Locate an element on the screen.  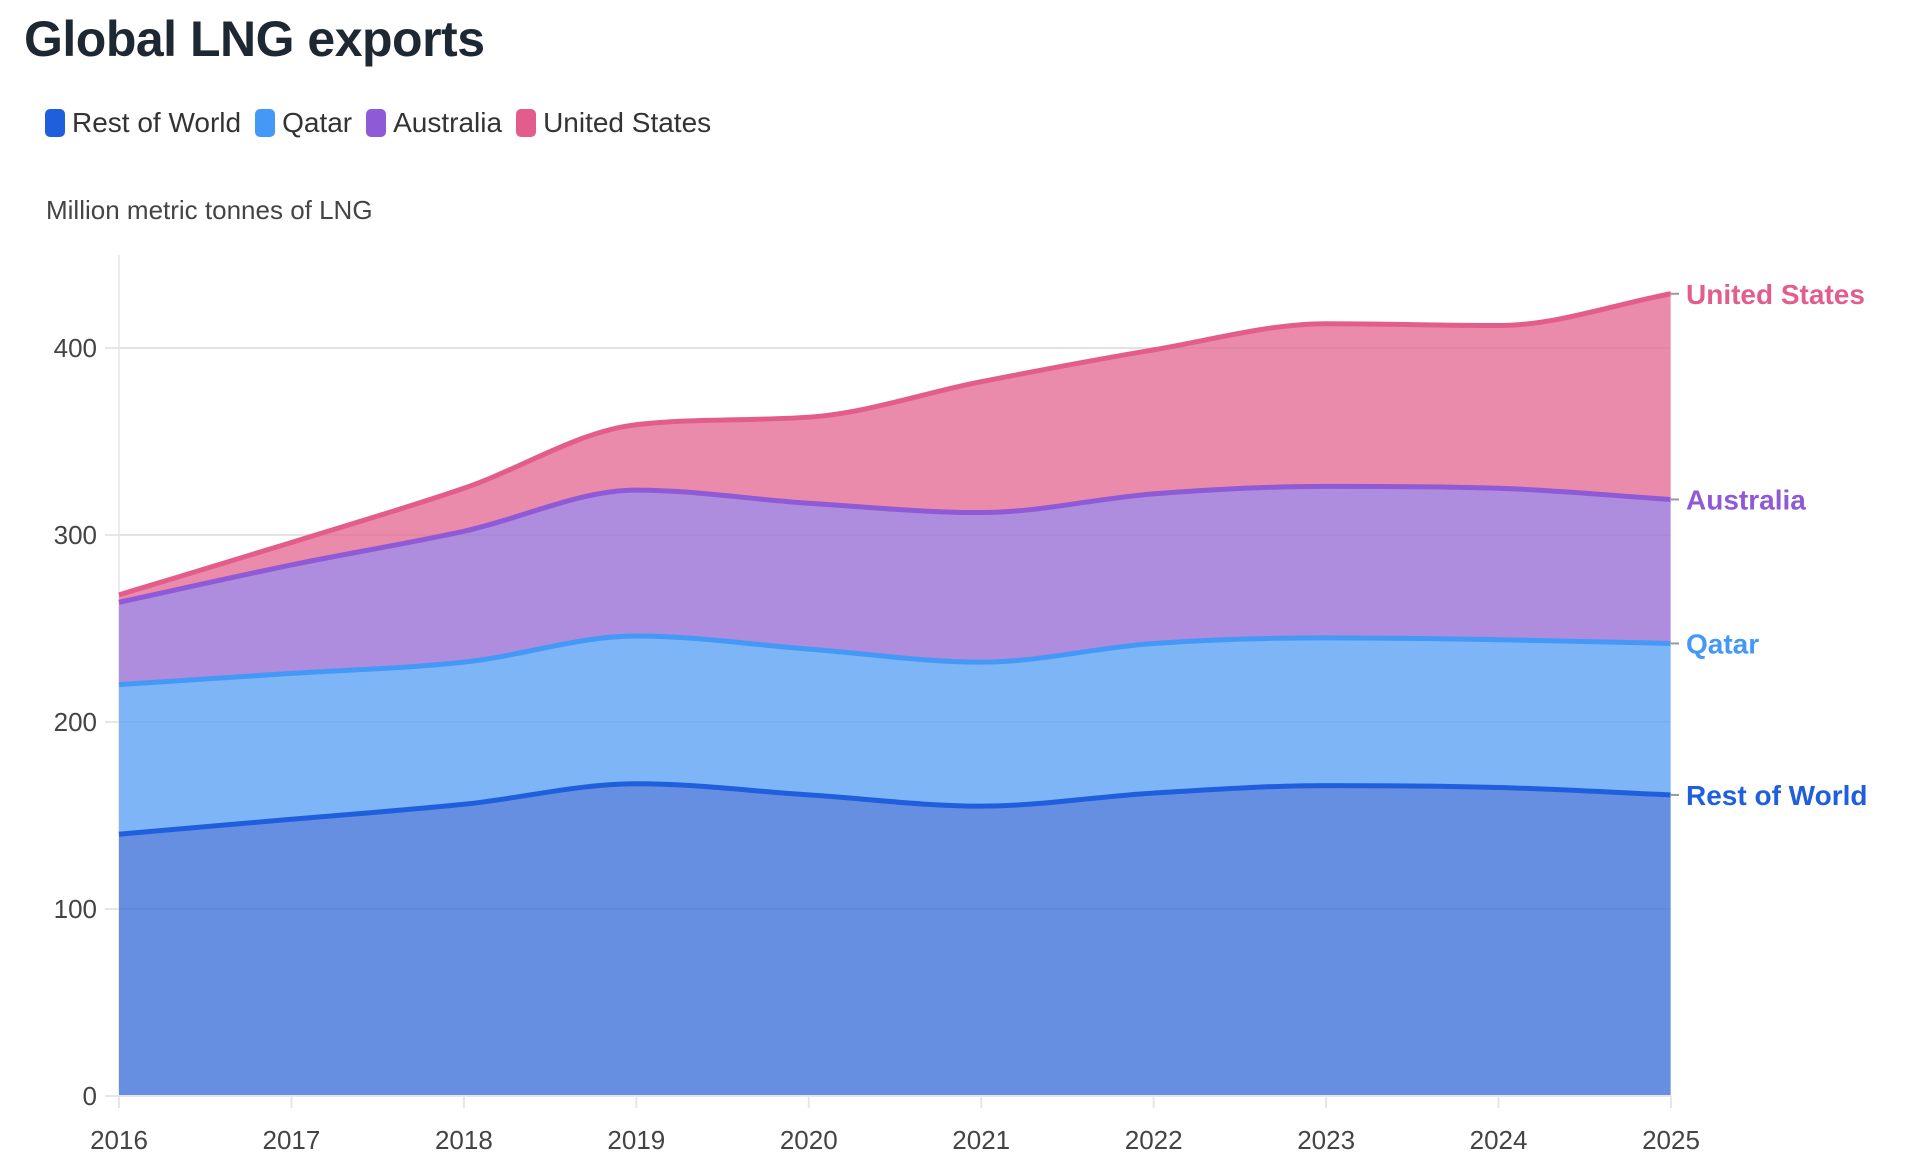
area-australia is located at coordinates (895, 585).